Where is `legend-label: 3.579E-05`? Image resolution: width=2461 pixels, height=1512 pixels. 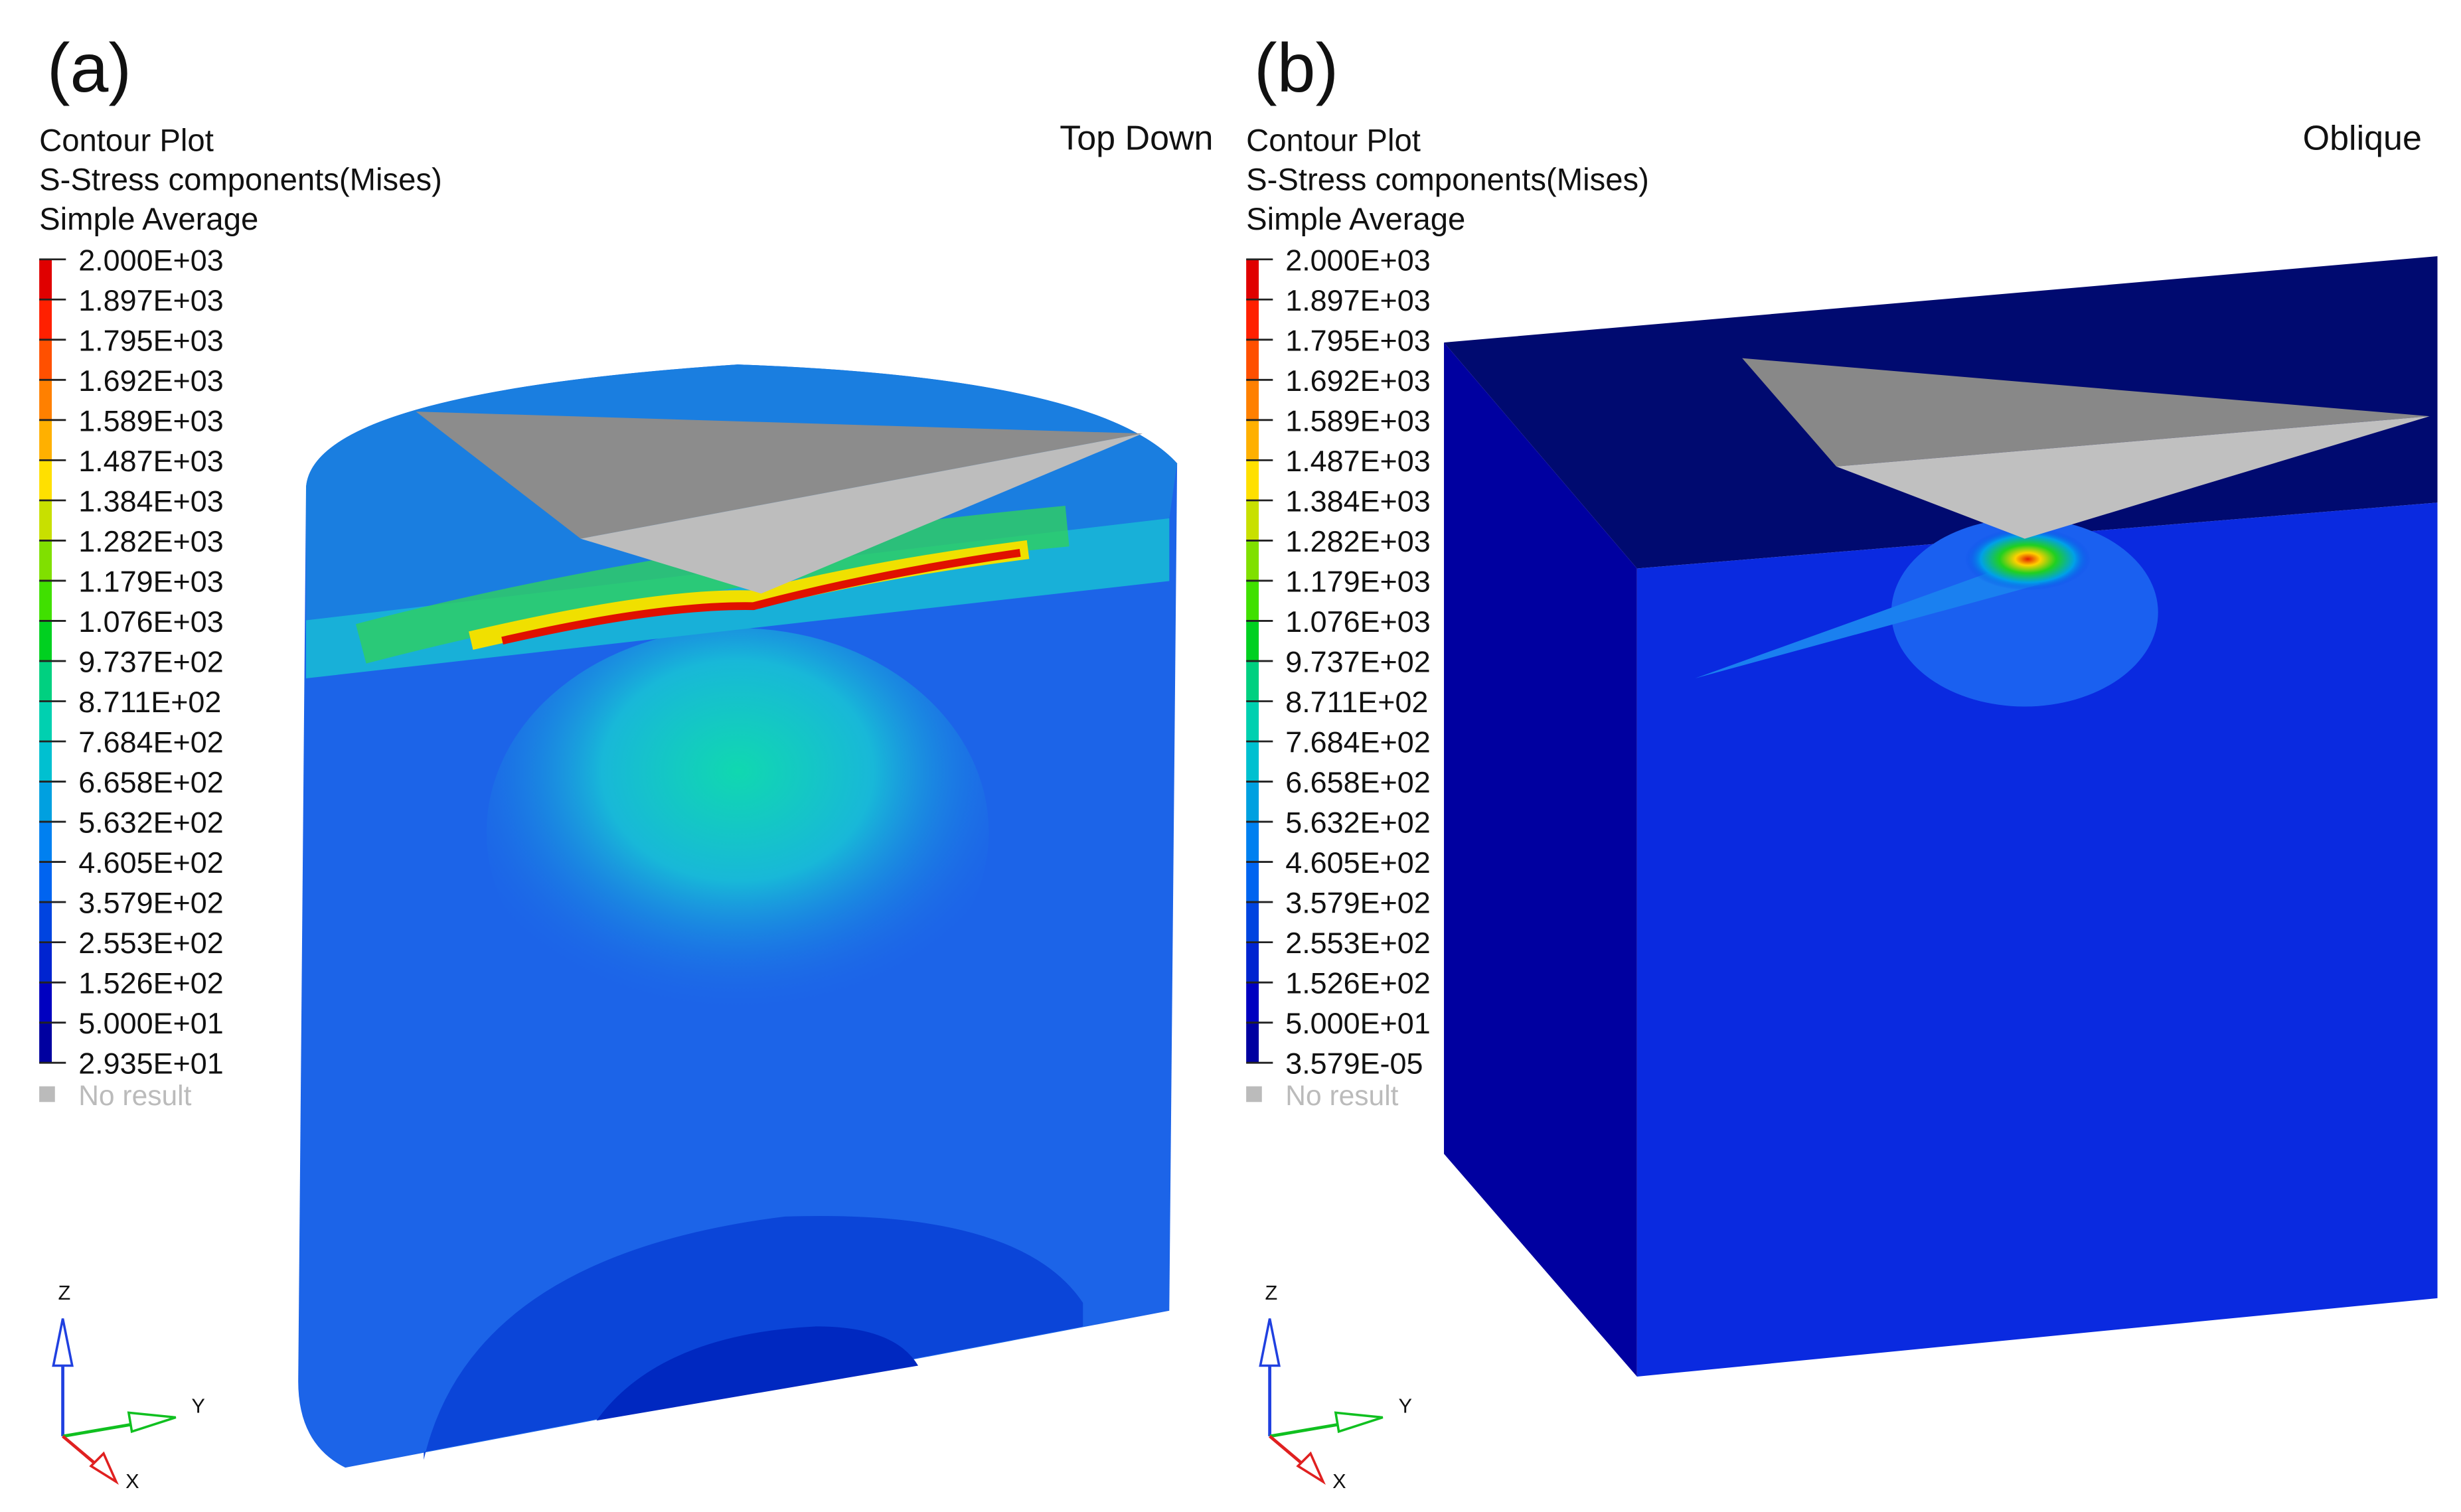 legend-label: 3.579E-05 is located at coordinates (1354, 1064).